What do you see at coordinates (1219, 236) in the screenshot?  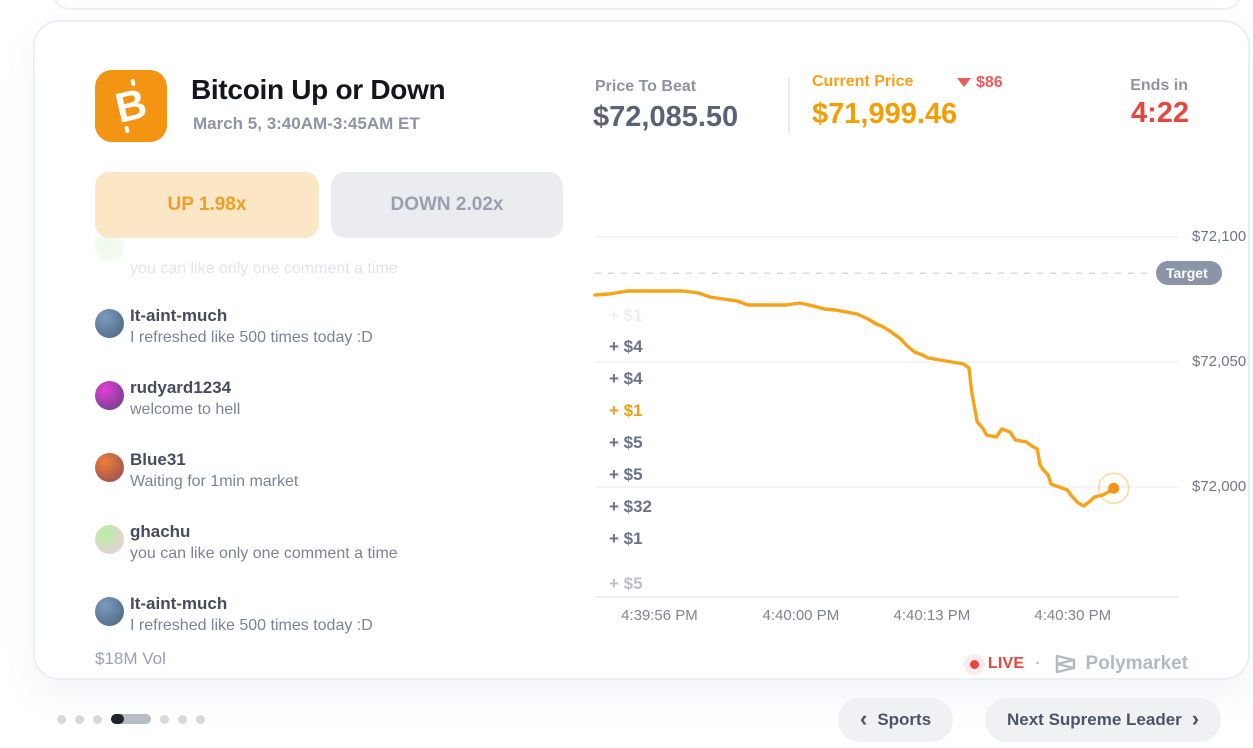 I see `y-axis-tick: $72,100` at bounding box center [1219, 236].